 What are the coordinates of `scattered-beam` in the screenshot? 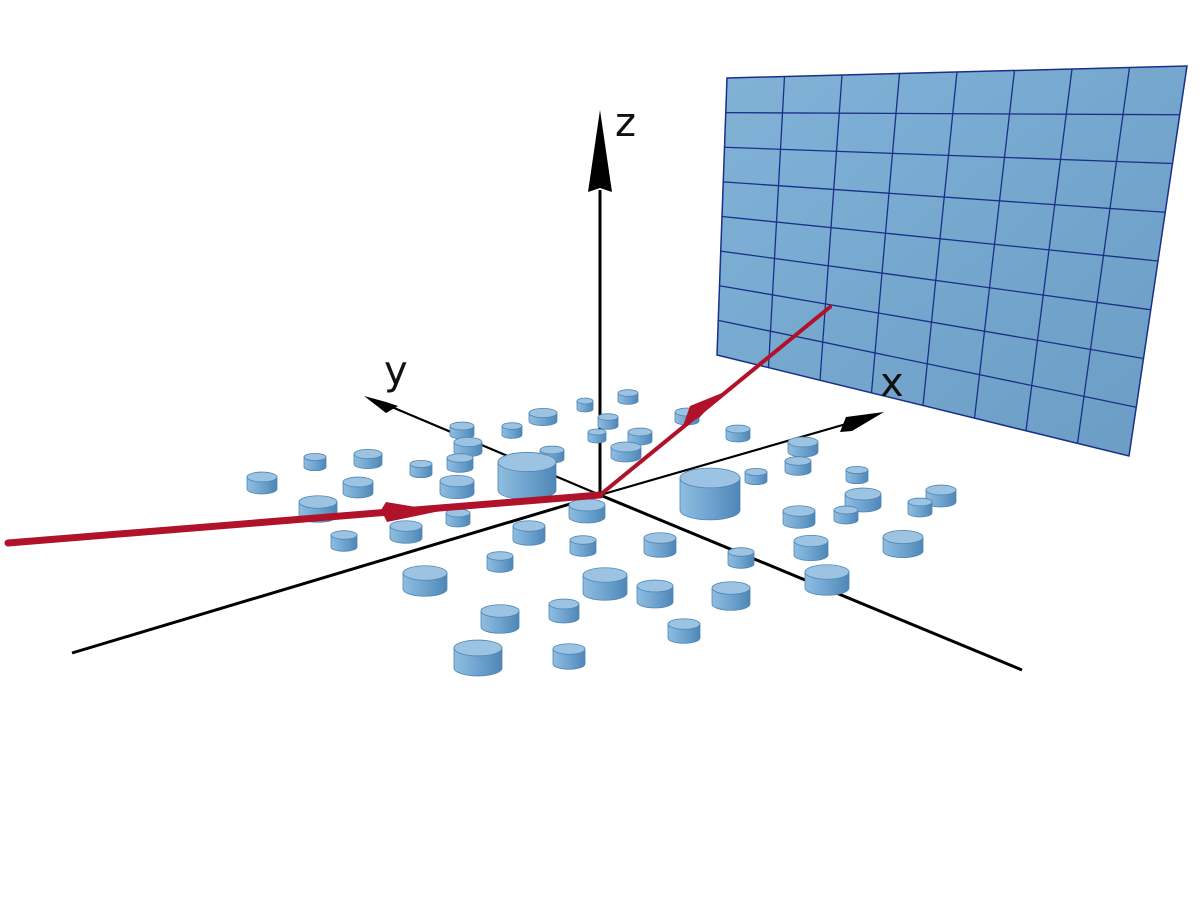 It's located at (715, 401).